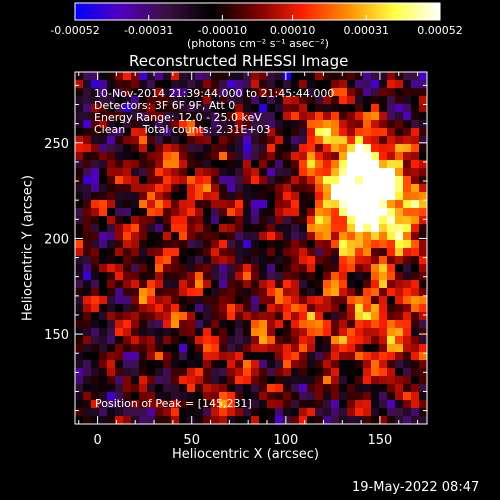  Describe the element at coordinates (182, 129) in the screenshot. I see `annotation-clean-counts: Clean Total counts: 2.31E+03` at that location.